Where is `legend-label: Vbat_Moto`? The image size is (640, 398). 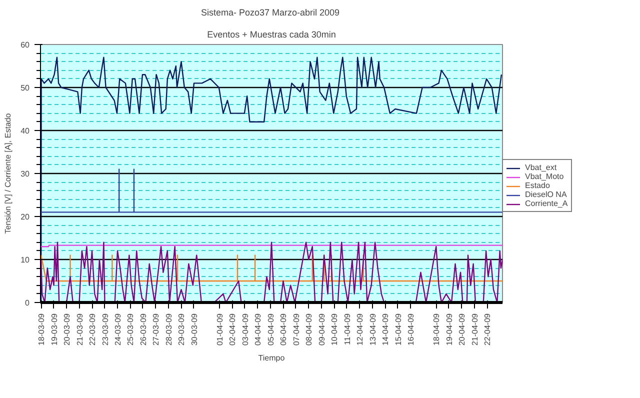
legend-label: Vbat_Moto is located at coordinates (544, 176).